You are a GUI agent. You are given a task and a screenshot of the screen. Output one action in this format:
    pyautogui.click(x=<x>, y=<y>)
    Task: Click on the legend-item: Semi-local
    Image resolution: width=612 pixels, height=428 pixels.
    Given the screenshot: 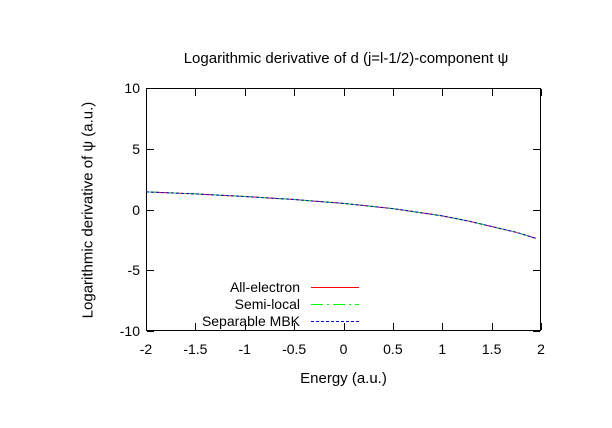 What is the action you would take?
    pyautogui.click(x=259, y=304)
    